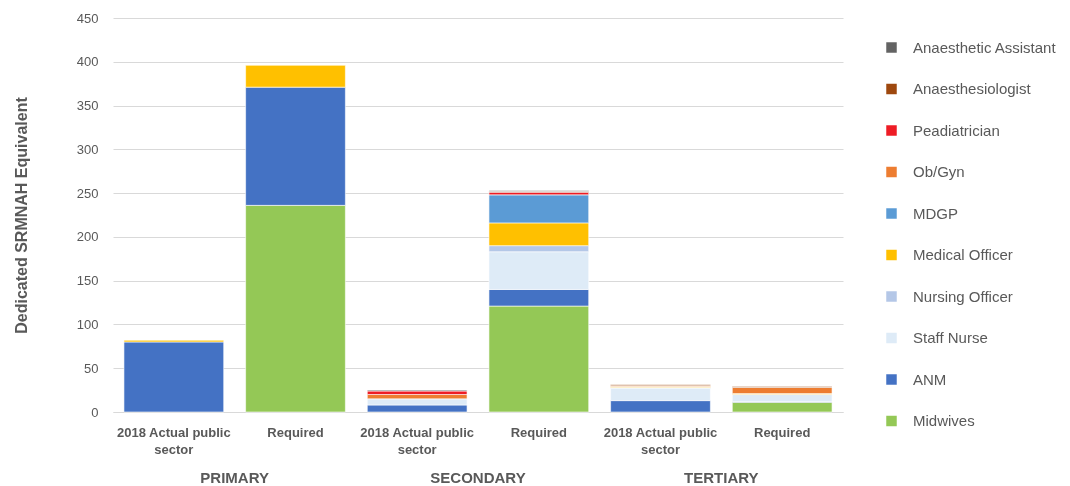 This screenshot has width=1070, height=486. What do you see at coordinates (930, 379) in the screenshot?
I see `legend-label: ANM` at bounding box center [930, 379].